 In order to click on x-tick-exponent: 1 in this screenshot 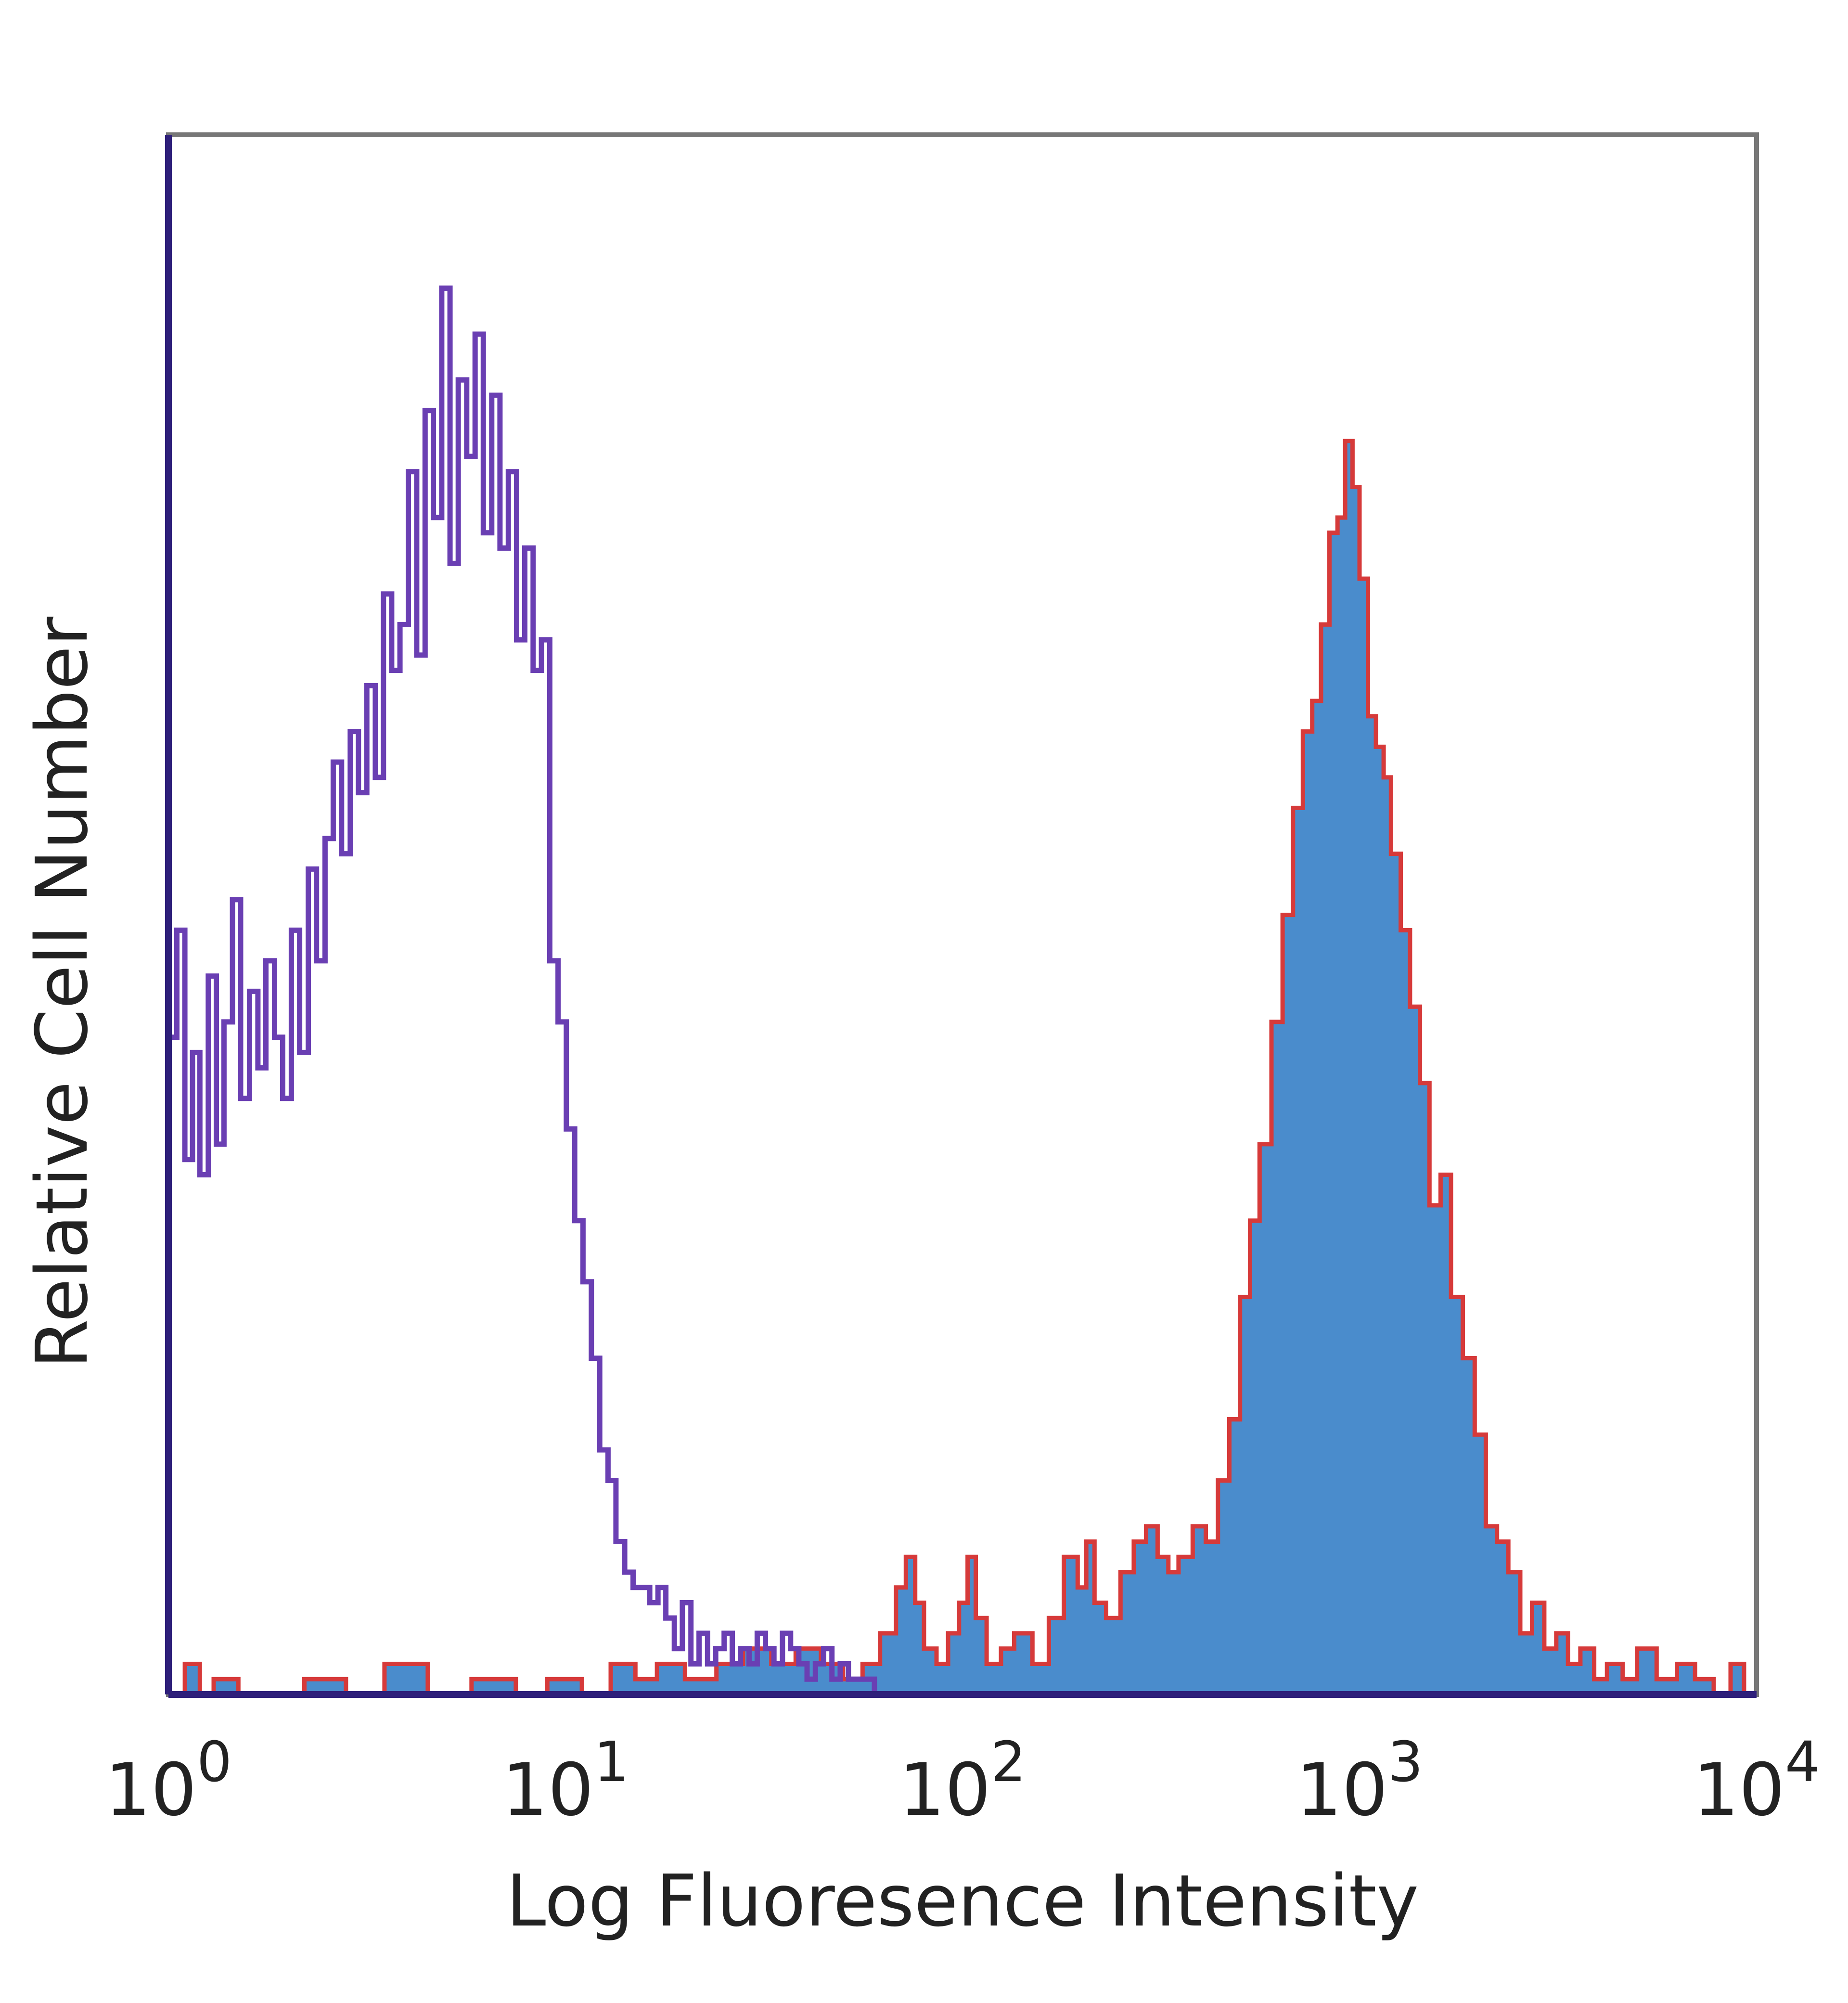, I will do `click(611, 1762)`.